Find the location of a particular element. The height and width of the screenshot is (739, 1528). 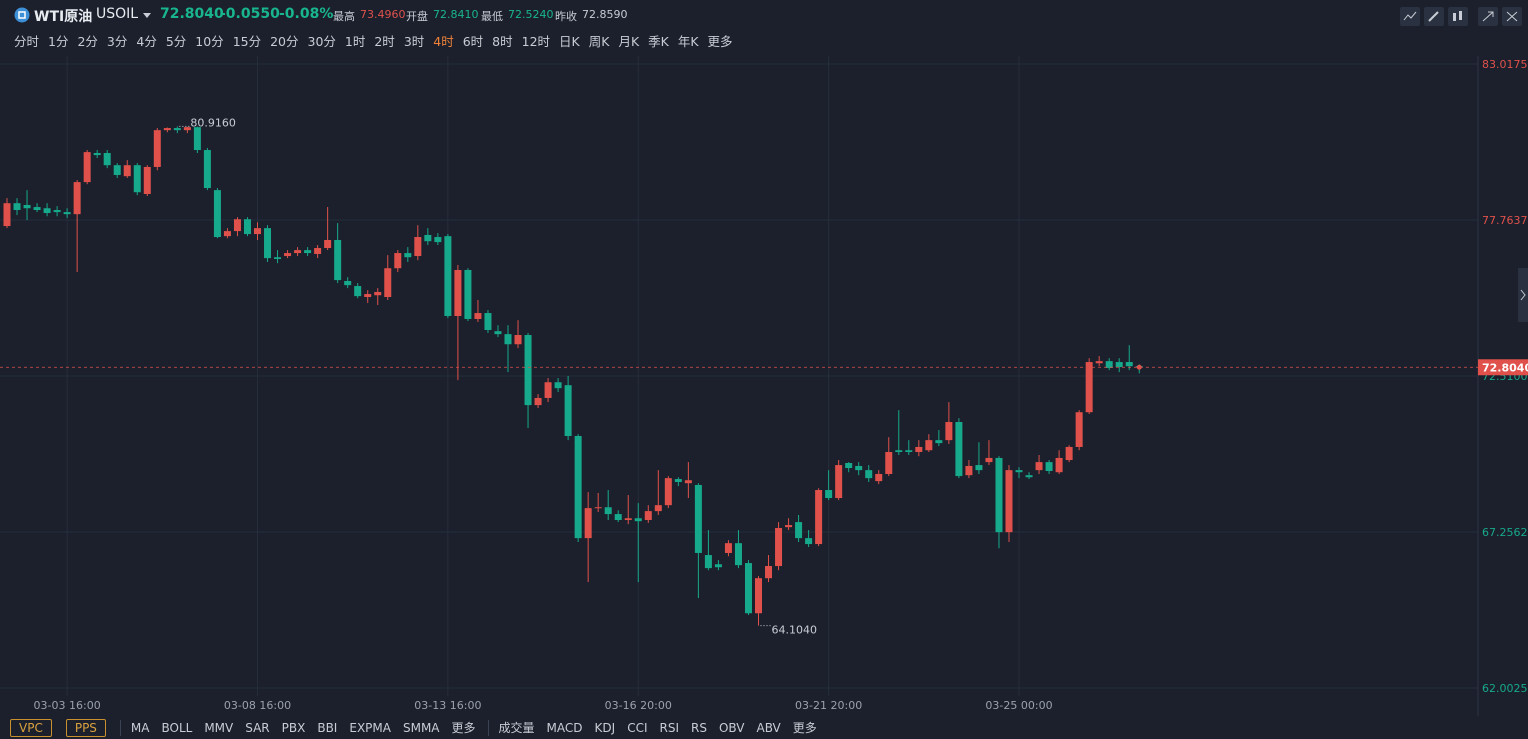

main-indicator: SAR is located at coordinates (257, 727).